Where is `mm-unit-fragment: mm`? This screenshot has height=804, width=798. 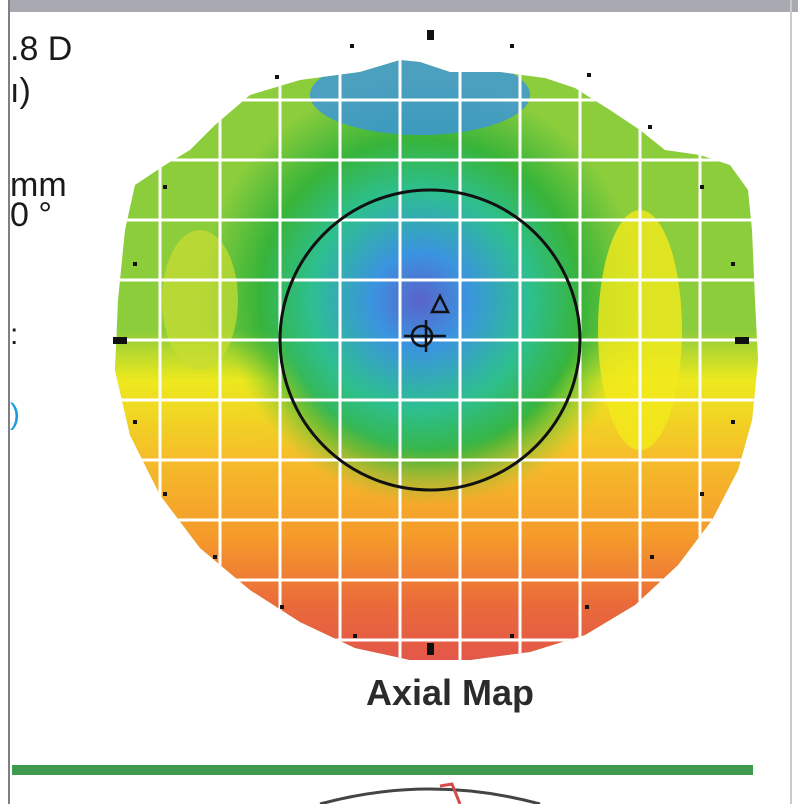
mm-unit-fragment: mm is located at coordinates (38, 185).